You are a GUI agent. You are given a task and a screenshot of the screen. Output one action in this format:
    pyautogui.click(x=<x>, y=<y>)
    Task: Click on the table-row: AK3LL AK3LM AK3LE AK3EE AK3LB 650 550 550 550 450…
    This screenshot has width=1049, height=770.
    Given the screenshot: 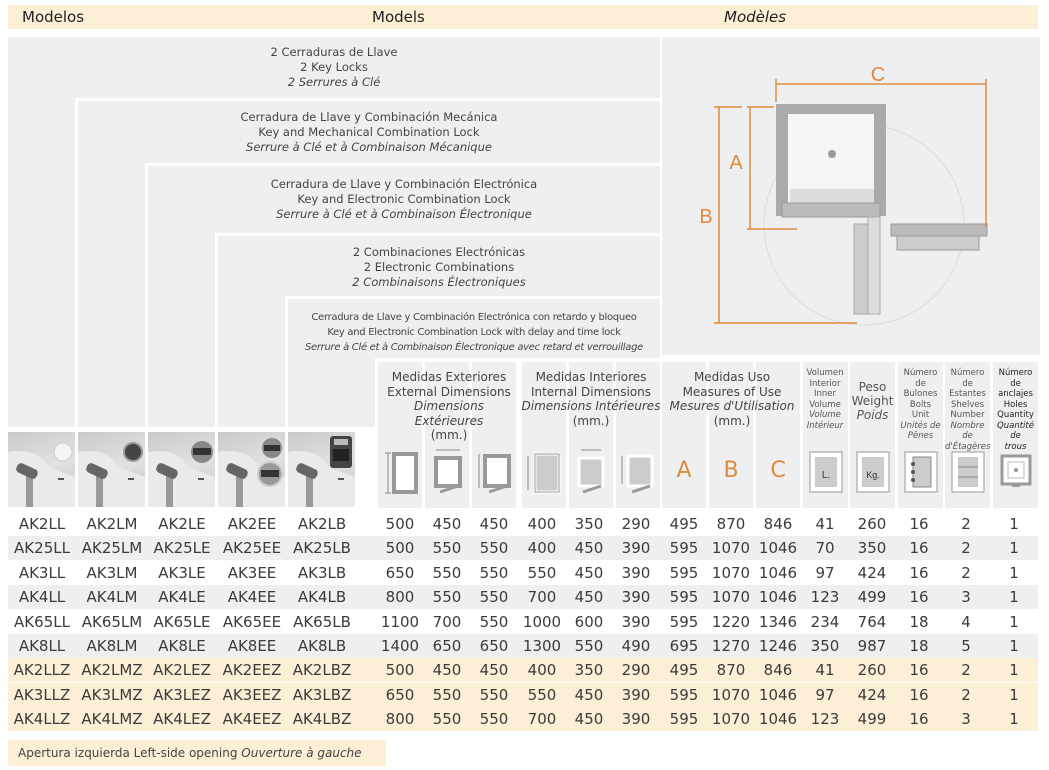 What is the action you would take?
    pyautogui.click(x=523, y=572)
    